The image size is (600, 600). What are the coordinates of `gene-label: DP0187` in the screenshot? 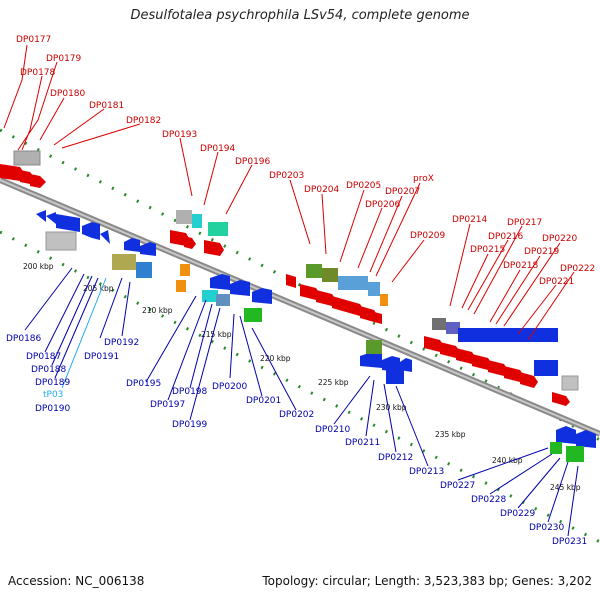 It's located at (43, 357).